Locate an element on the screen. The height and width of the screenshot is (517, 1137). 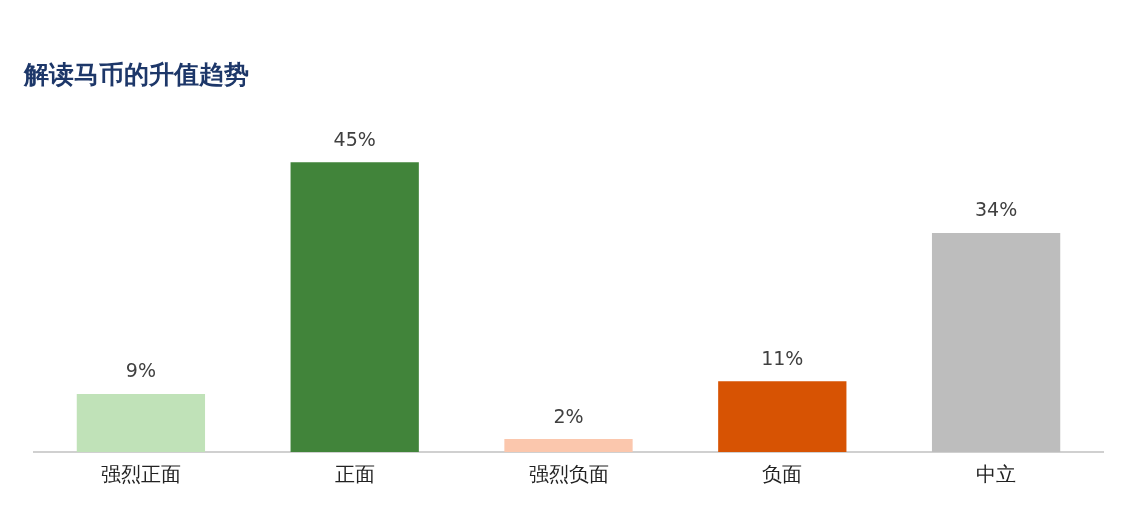
x-tick-label: 负面 is located at coordinates (782, 474).